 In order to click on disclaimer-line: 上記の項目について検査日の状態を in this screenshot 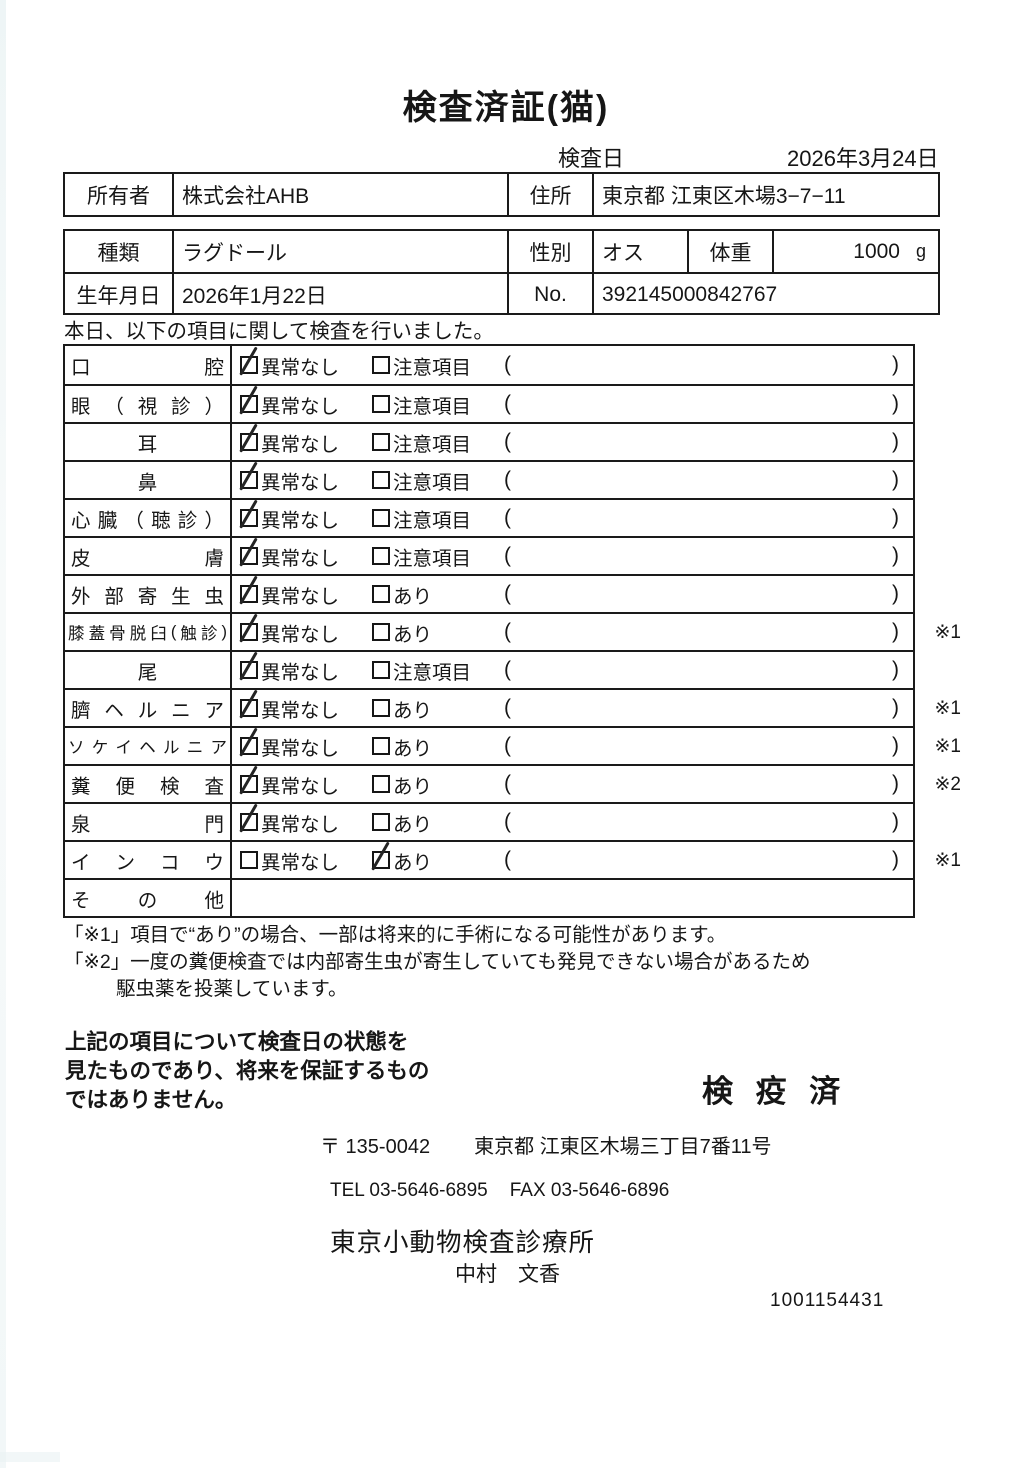, I will do `click(237, 1042)`.